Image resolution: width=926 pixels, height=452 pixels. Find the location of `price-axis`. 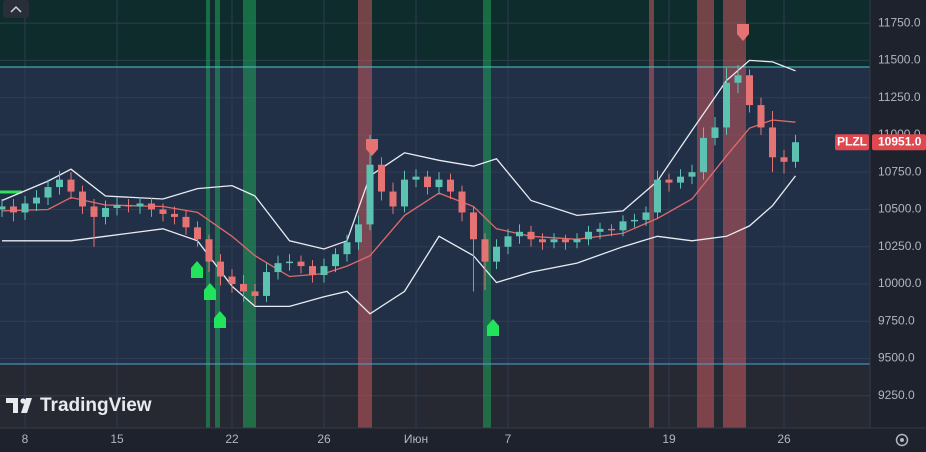

price-axis is located at coordinates (898, 226).